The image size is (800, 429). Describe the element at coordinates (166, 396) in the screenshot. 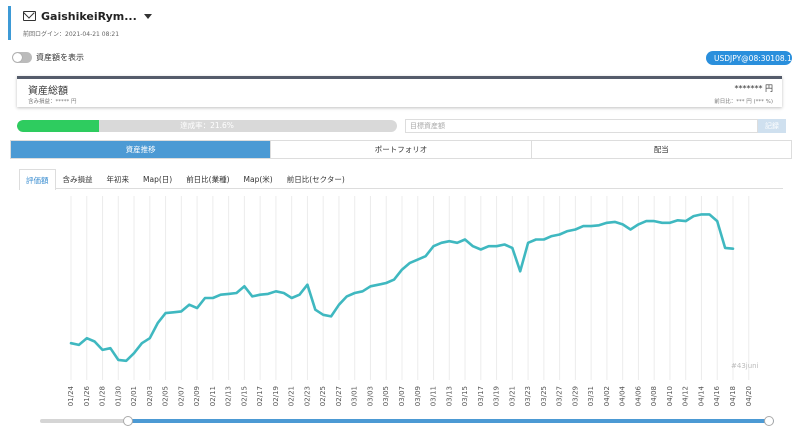

I see `x-tick-label: 02/05` at that location.